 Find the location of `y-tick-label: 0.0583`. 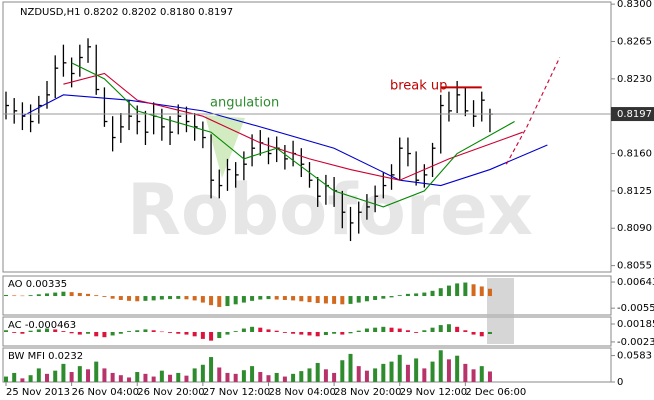

y-tick-label: 0.0583 is located at coordinates (634, 356).